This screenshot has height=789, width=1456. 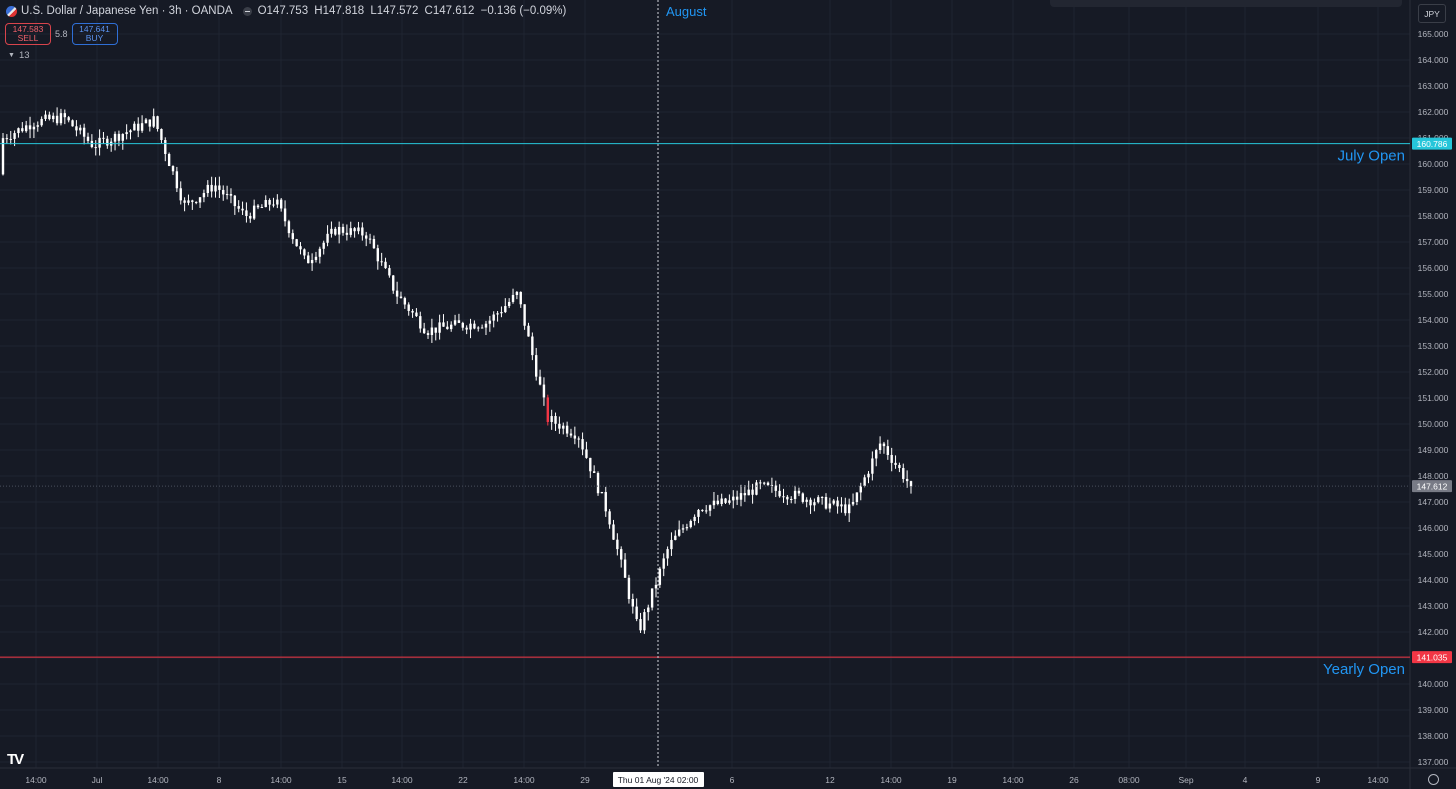 What do you see at coordinates (523, 11) in the screenshot?
I see `change-value: −0.136 (−0.09%)` at bounding box center [523, 11].